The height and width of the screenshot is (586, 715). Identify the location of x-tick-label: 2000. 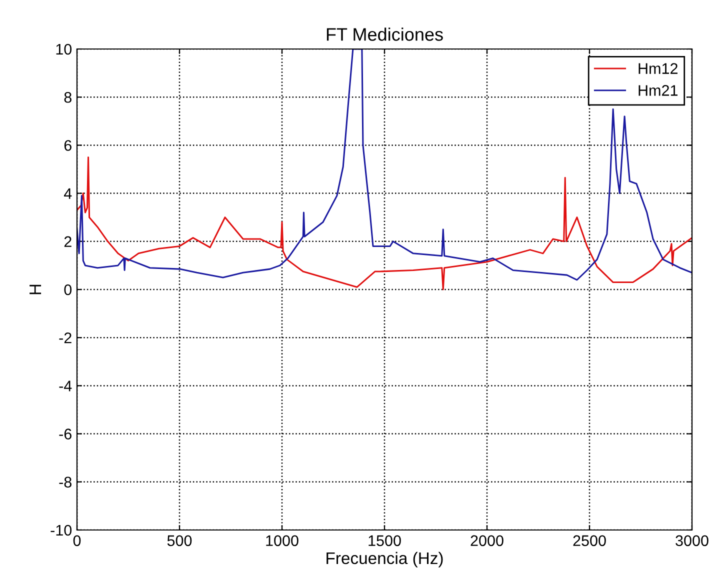
(487, 540).